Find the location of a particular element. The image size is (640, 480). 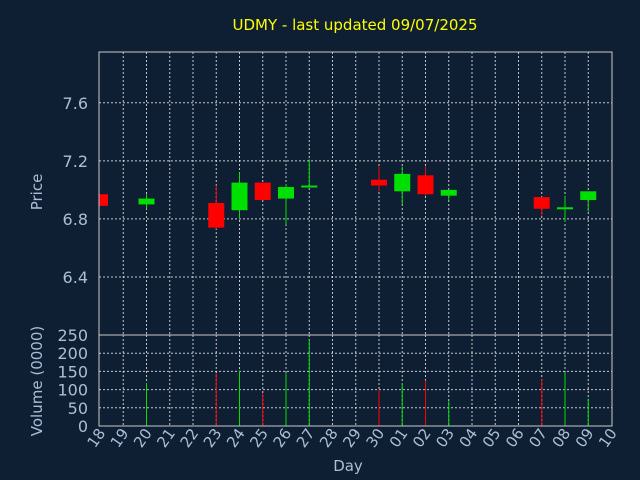

x-tick-label: 26 is located at coordinates (283, 438).